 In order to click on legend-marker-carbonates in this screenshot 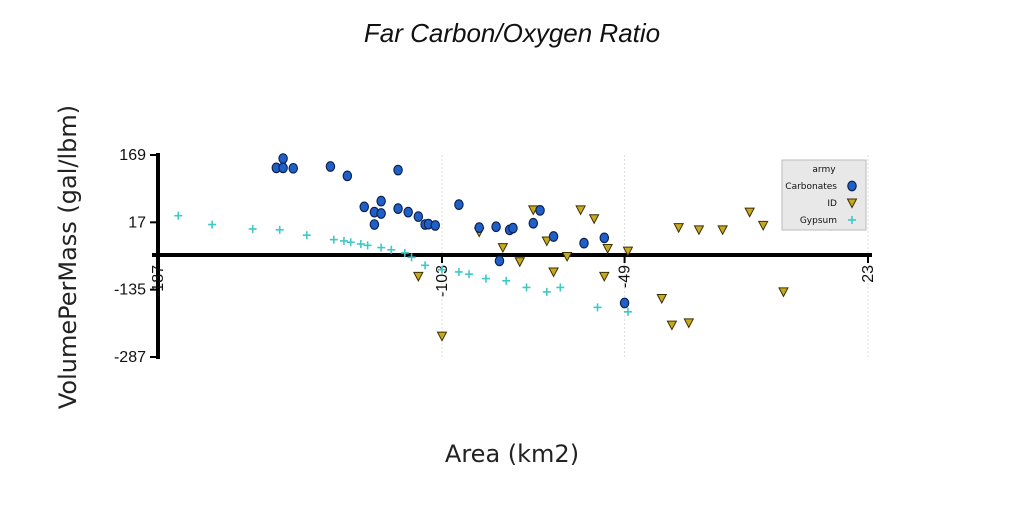, I will do `click(852, 186)`.